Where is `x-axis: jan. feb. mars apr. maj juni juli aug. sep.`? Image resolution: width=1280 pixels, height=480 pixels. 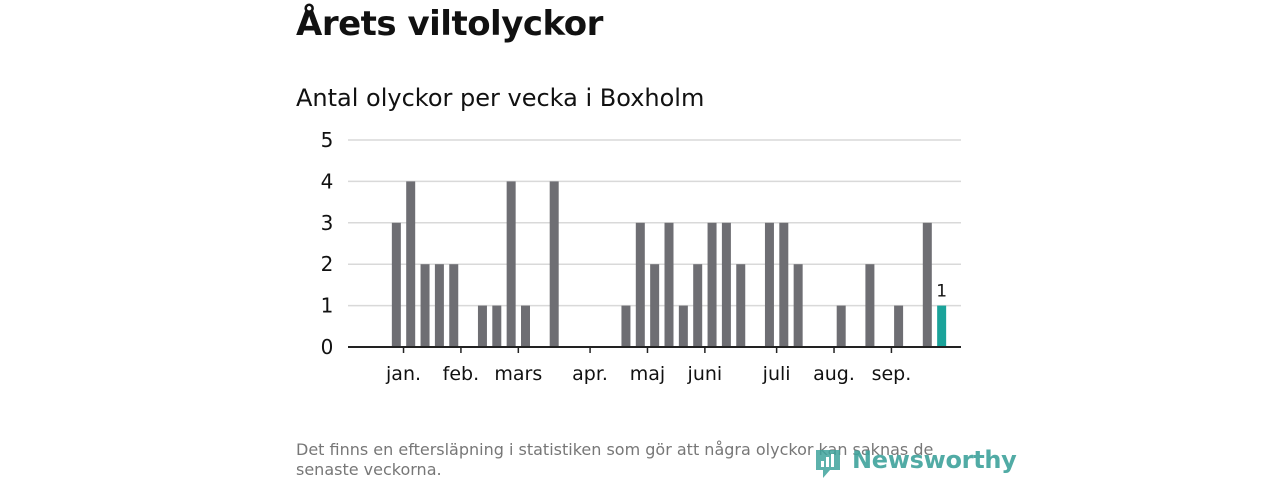 x-axis: jan. feb. mars apr. maj juni juli aug. sep. is located at coordinates (654, 365).